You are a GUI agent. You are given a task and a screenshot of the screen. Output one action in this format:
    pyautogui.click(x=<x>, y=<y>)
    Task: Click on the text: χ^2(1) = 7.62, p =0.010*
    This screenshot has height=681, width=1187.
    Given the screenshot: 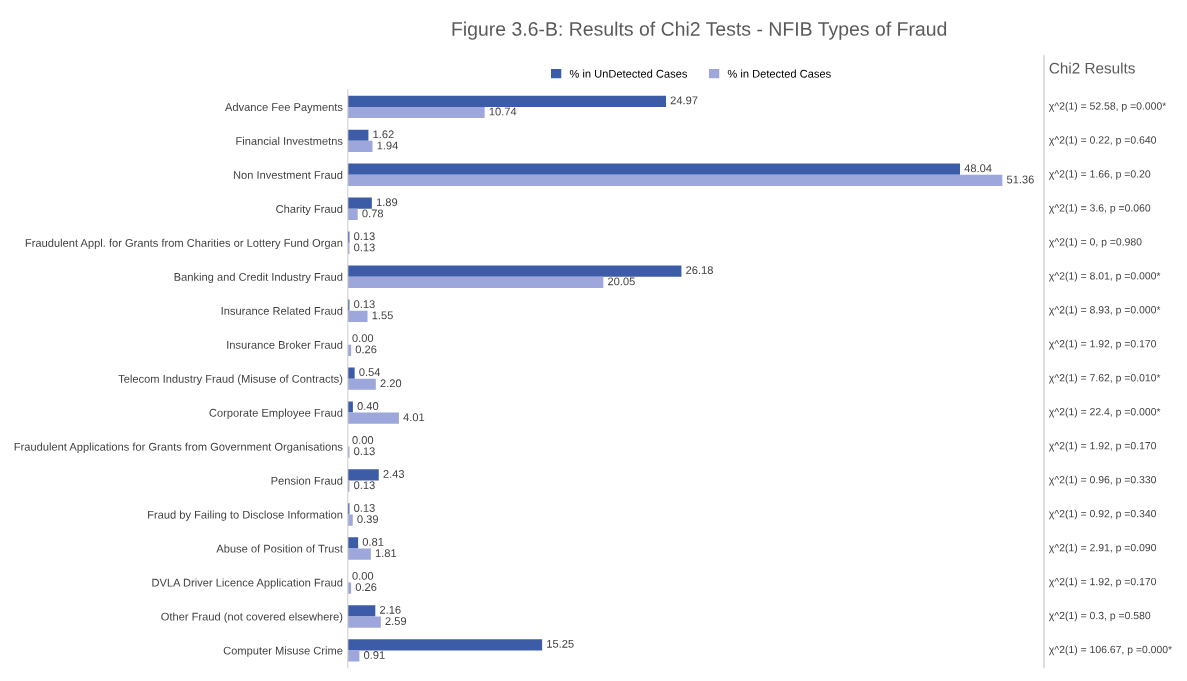 What is the action you would take?
    pyautogui.click(x=1104, y=378)
    